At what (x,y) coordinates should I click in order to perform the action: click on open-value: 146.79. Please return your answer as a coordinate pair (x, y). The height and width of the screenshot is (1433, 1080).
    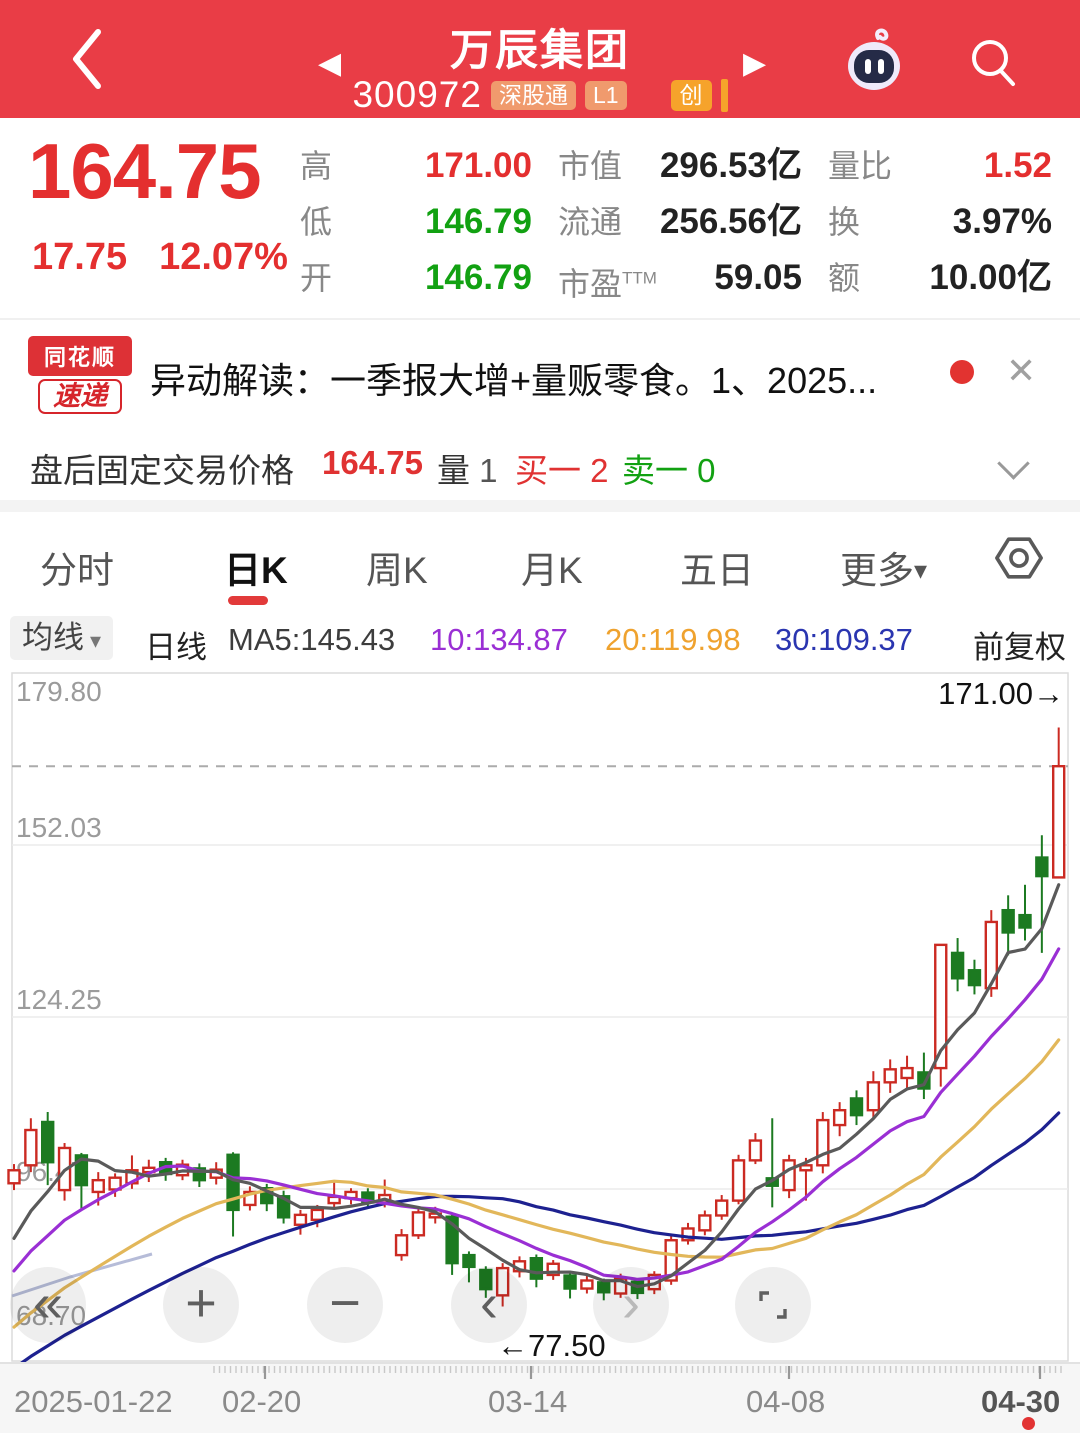
    Looking at the image, I should click on (478, 277).